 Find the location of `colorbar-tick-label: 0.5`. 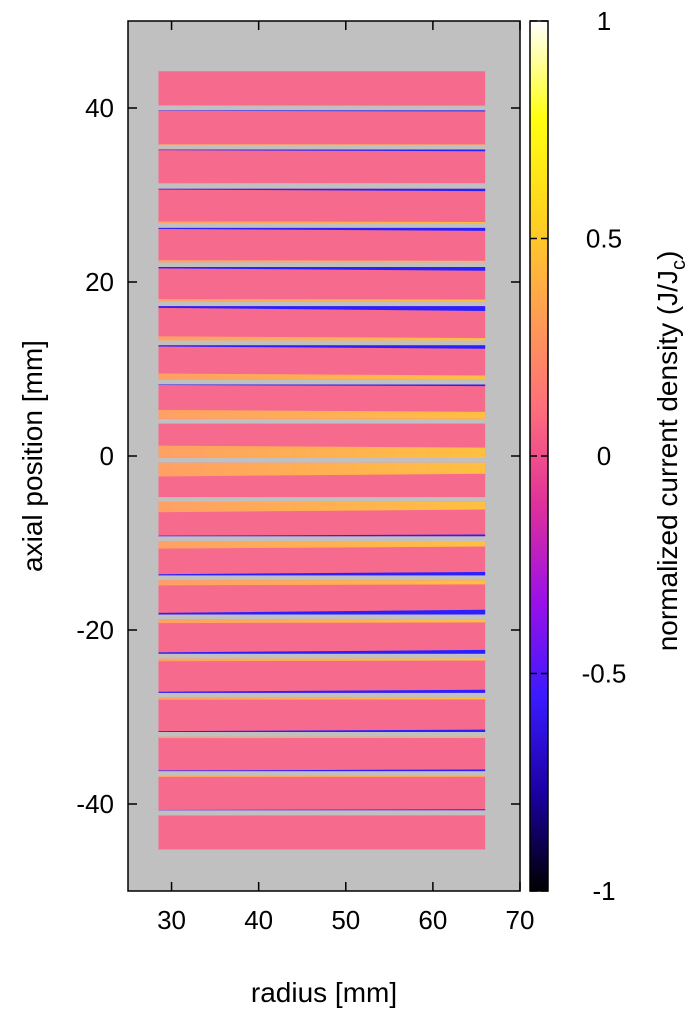

colorbar-tick-label: 0.5 is located at coordinates (604, 239).